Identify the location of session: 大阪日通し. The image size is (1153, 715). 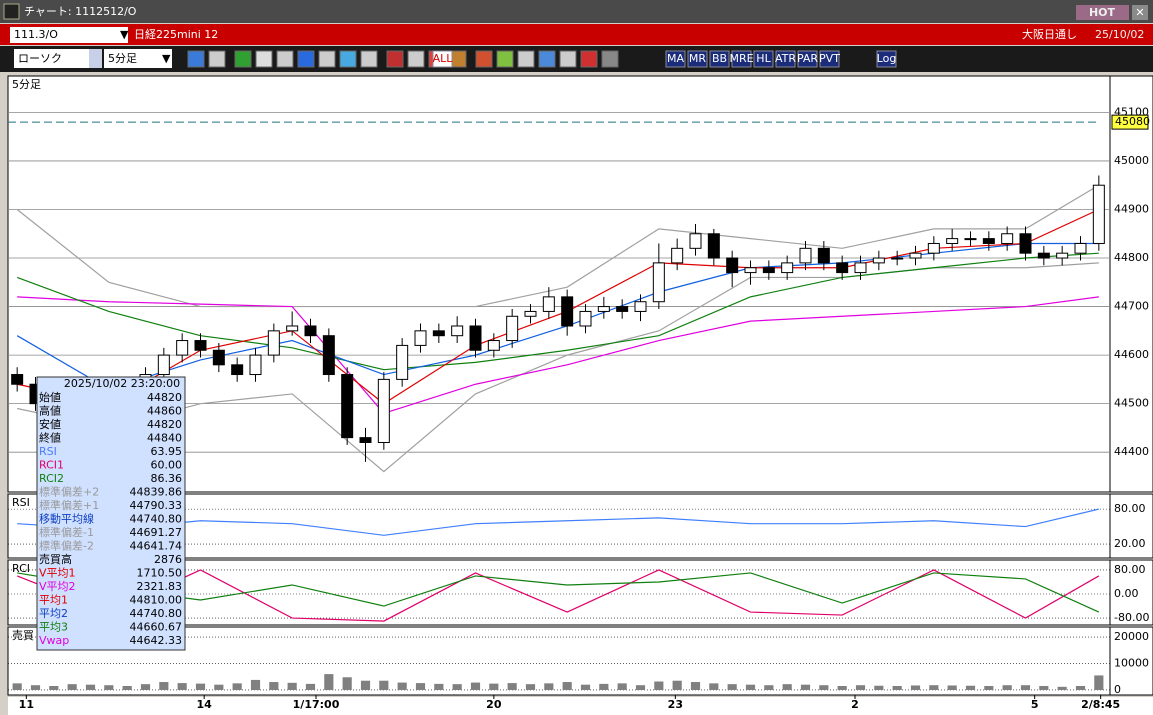
(1049, 34).